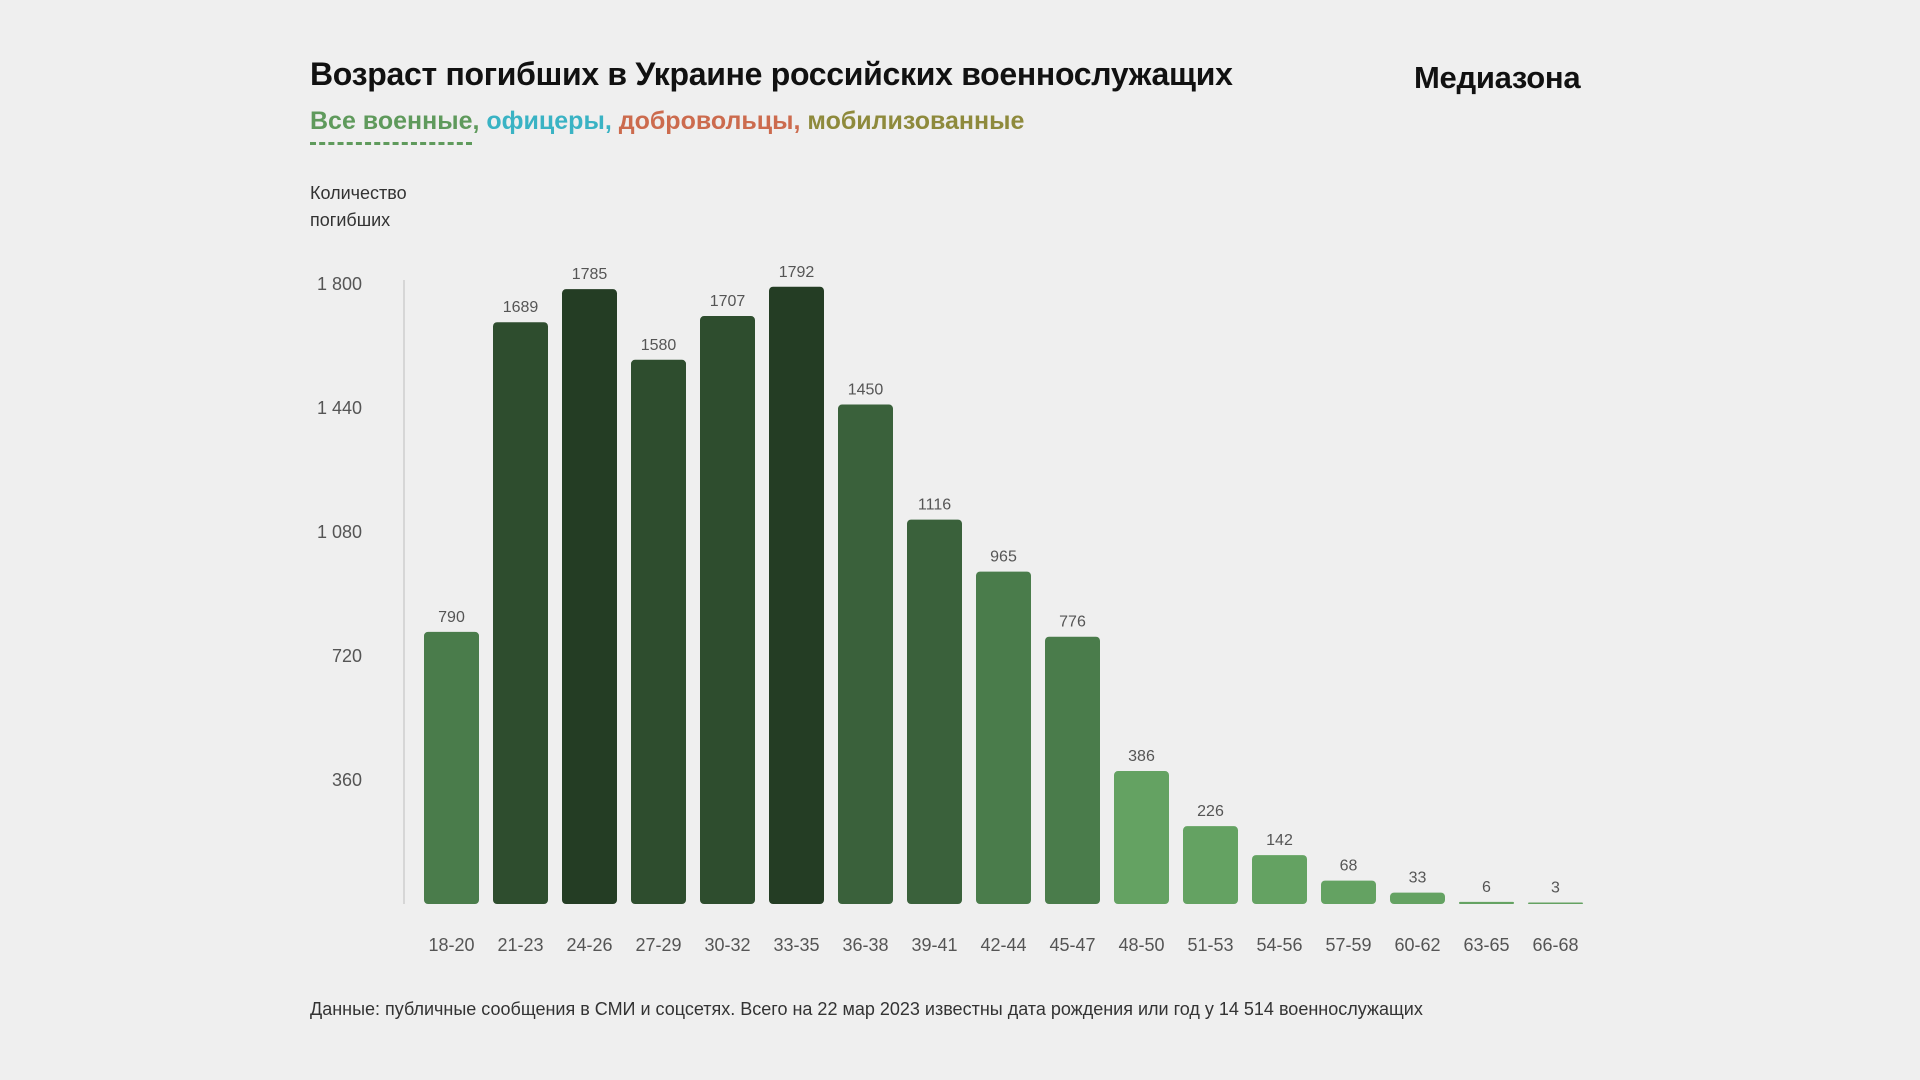  What do you see at coordinates (339, 408) in the screenshot?
I see `y-tick-label: 1 440` at bounding box center [339, 408].